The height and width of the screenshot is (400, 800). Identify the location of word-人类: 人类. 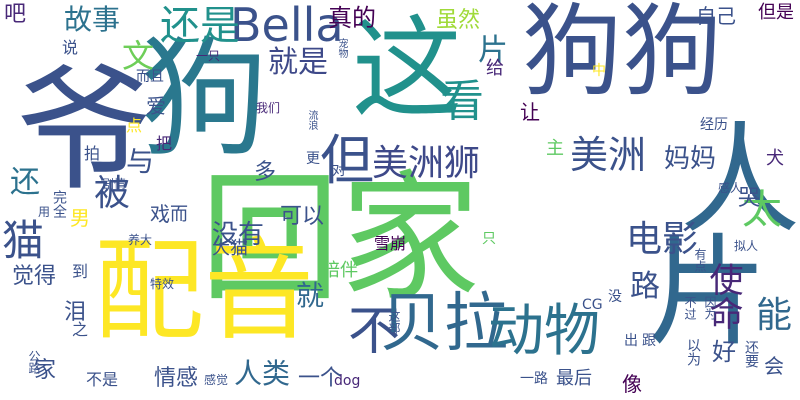
(262, 373).